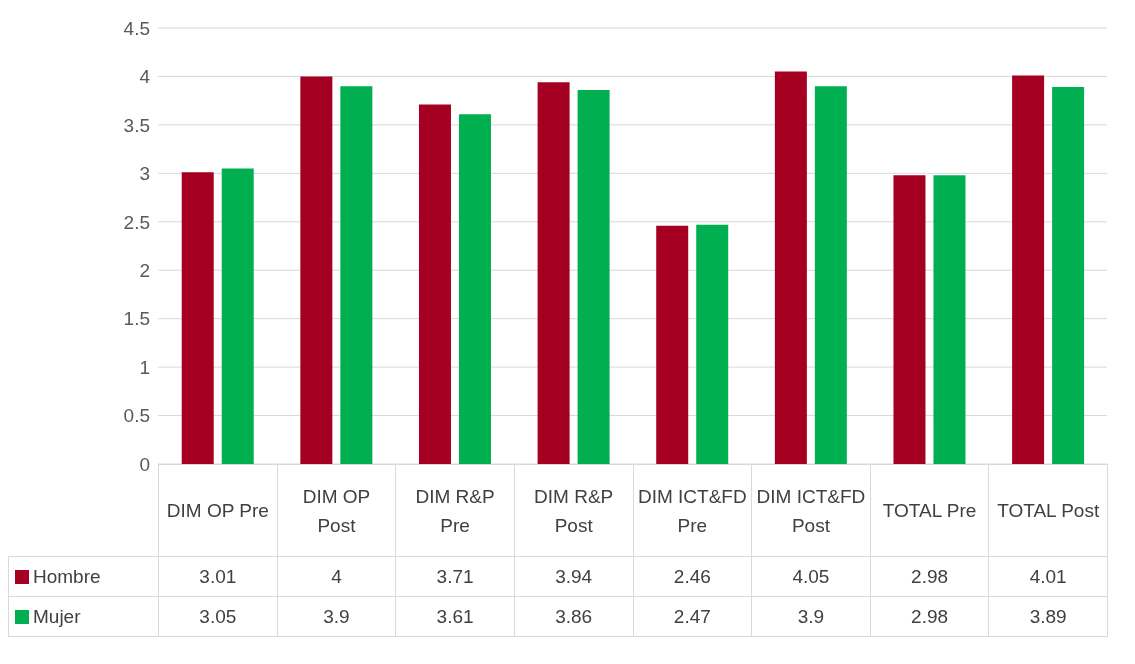 This screenshot has width=1135, height=664. Describe the element at coordinates (136, 319) in the screenshot. I see `y-tick-label: 1.5` at that location.